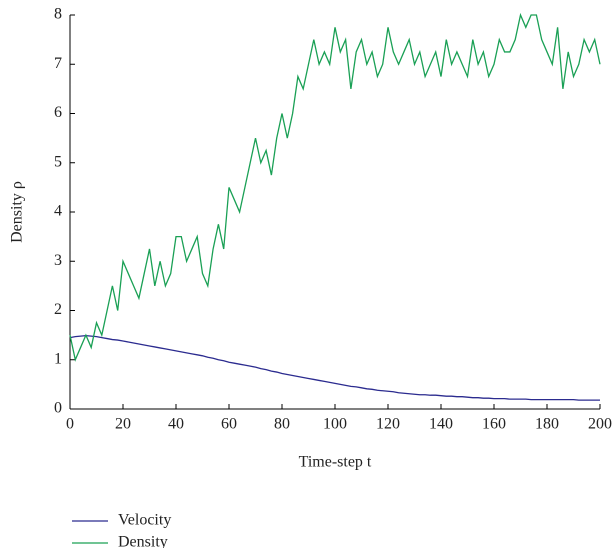  I want to click on y-tick-label: 8, so click(58, 14).